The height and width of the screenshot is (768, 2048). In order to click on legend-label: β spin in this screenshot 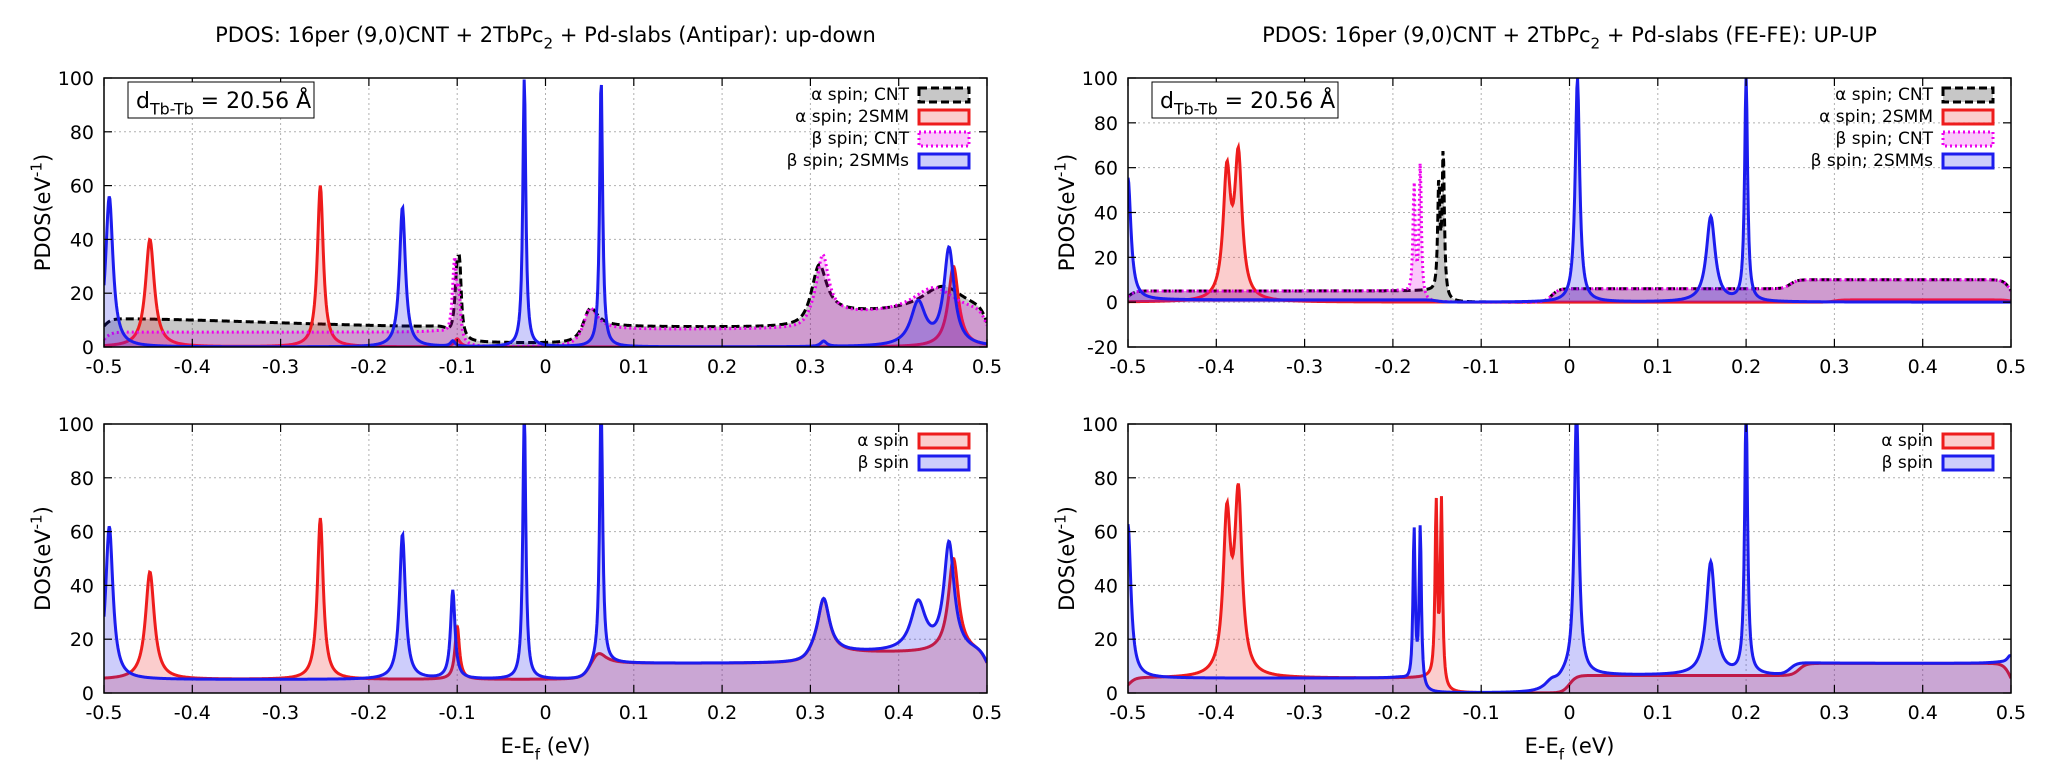, I will do `click(1907, 463)`.